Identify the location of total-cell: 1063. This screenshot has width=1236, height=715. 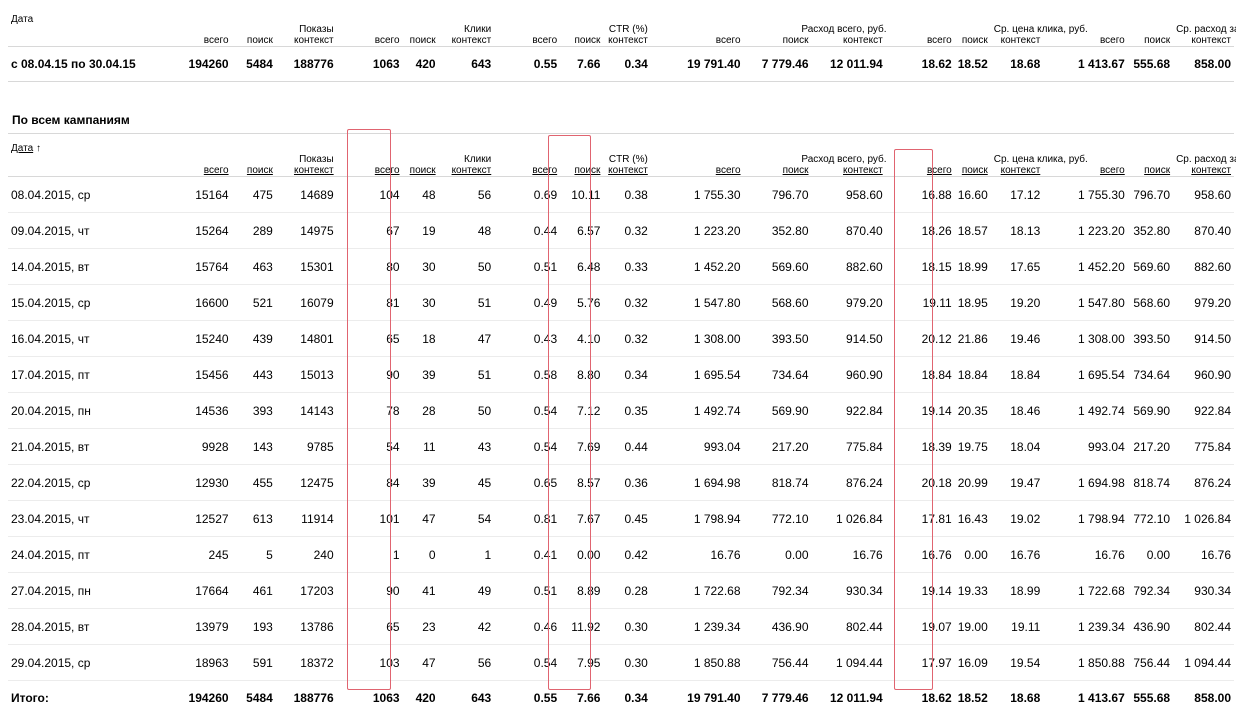
(370, 698).